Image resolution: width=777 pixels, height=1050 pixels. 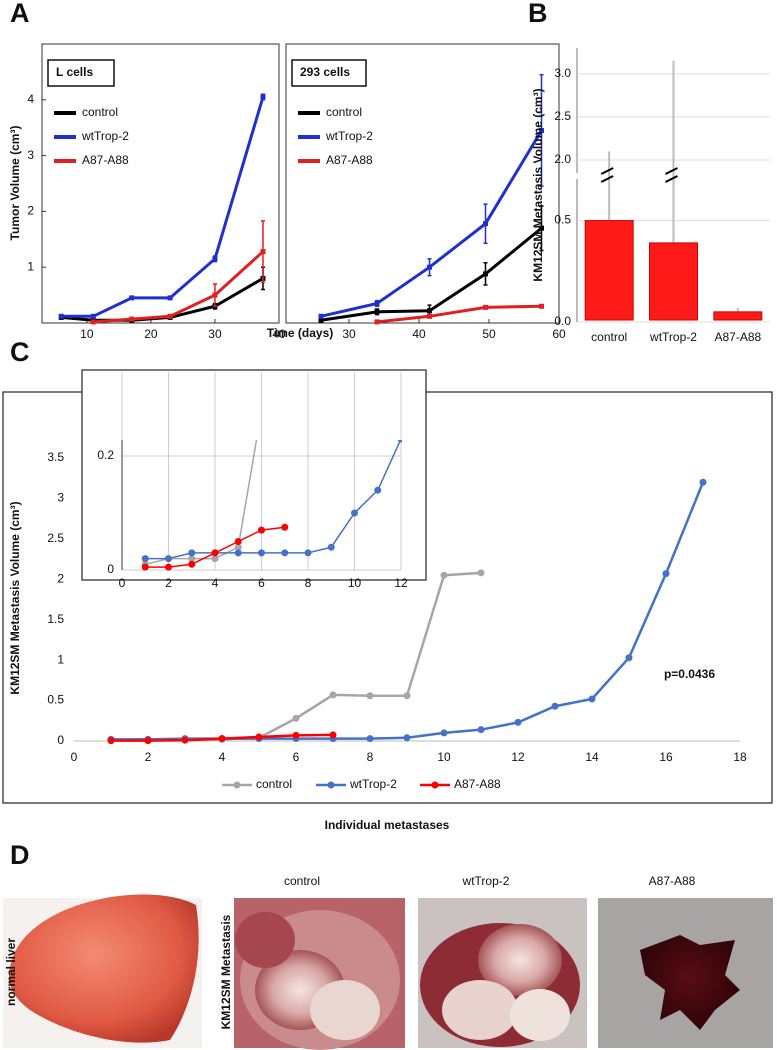 I want to click on y-tick-label: 3.0, so click(x=562, y=73).